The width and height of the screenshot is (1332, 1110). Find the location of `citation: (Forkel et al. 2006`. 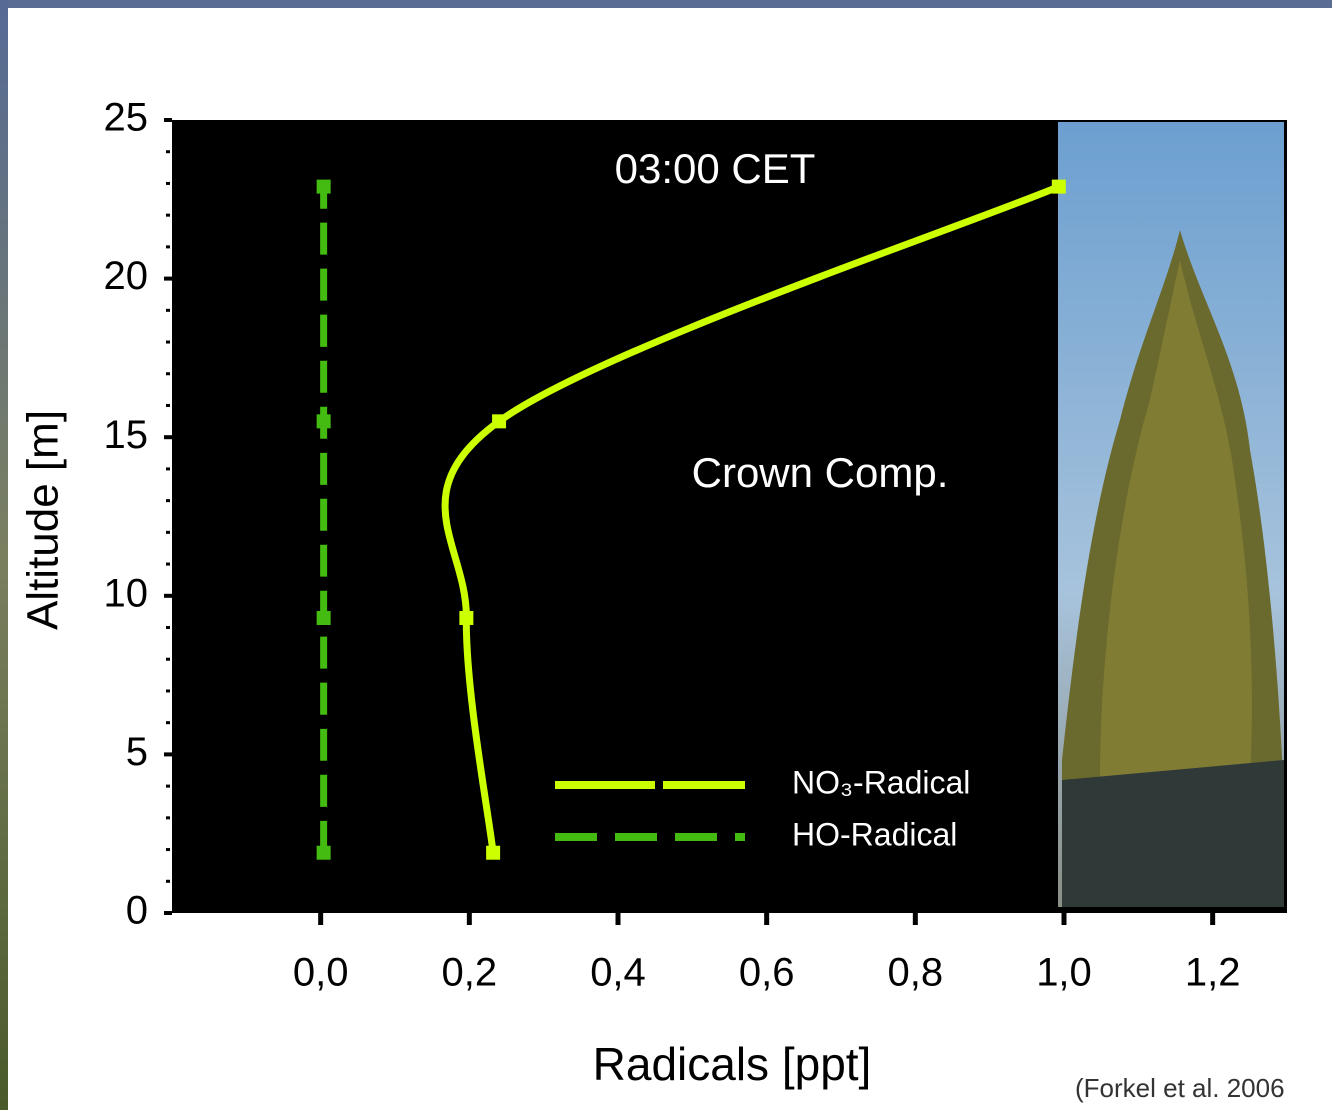

citation: (Forkel et al. 2006 is located at coordinates (1180, 1088).